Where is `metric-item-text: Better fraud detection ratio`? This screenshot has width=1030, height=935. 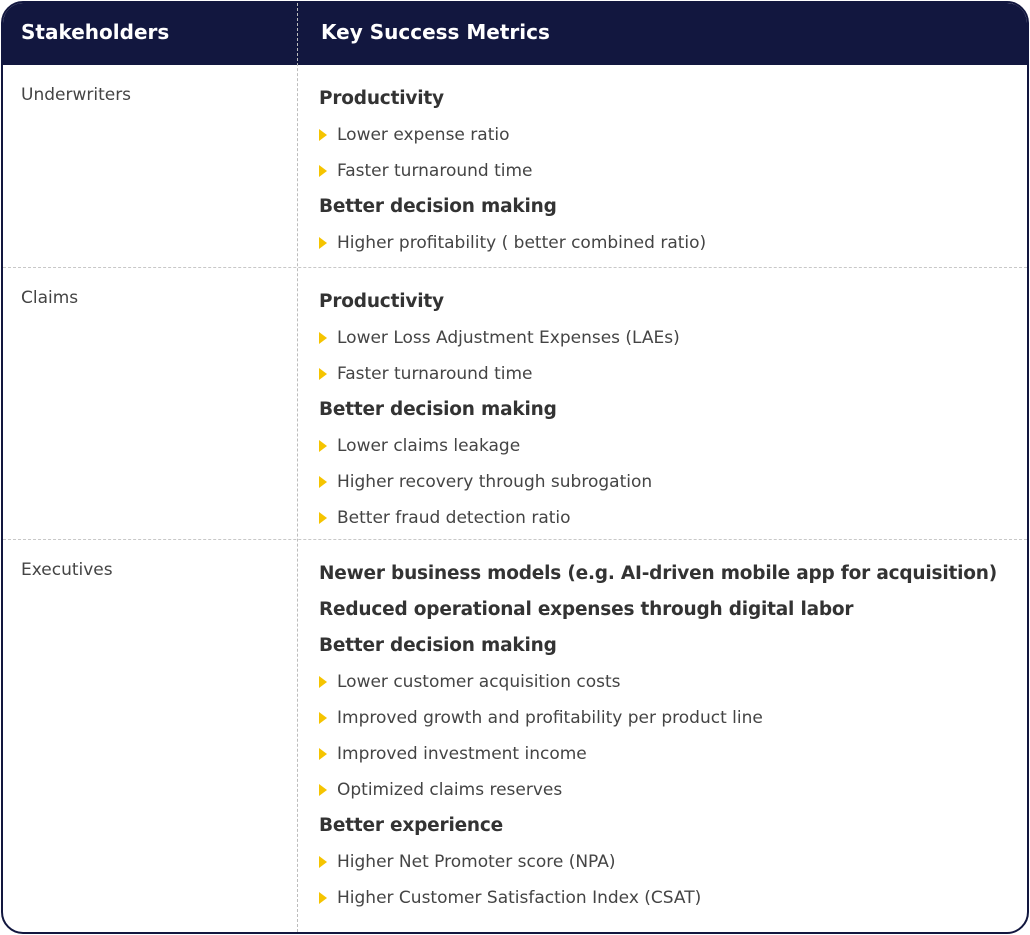
metric-item-text: Better fraud detection ratio is located at coordinates (454, 518).